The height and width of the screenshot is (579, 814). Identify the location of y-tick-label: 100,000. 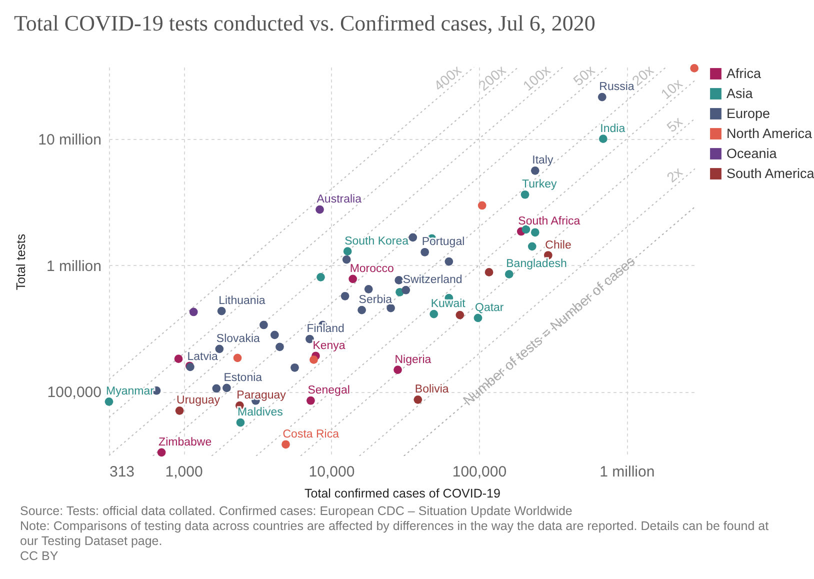
(74, 393).